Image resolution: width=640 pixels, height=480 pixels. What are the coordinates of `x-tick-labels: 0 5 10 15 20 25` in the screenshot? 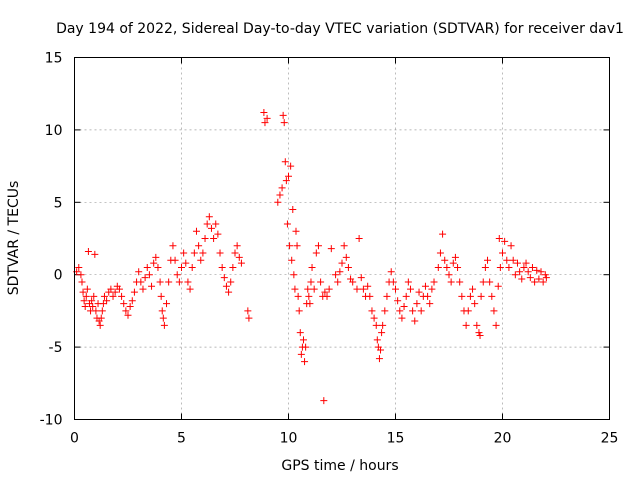 It's located at (344, 439).